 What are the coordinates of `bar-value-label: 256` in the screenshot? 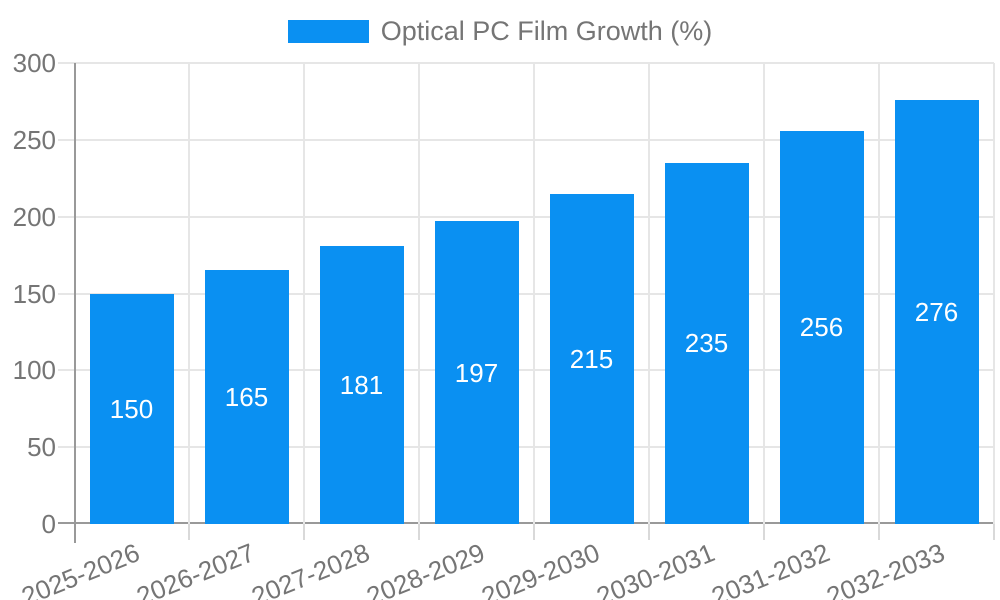 It's located at (821, 327).